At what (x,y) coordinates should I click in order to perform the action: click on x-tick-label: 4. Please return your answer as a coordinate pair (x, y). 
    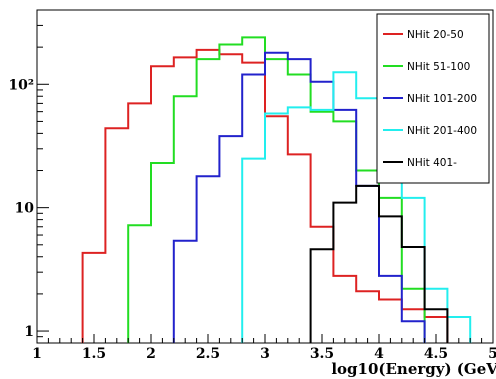
    Looking at the image, I should click on (379, 354).